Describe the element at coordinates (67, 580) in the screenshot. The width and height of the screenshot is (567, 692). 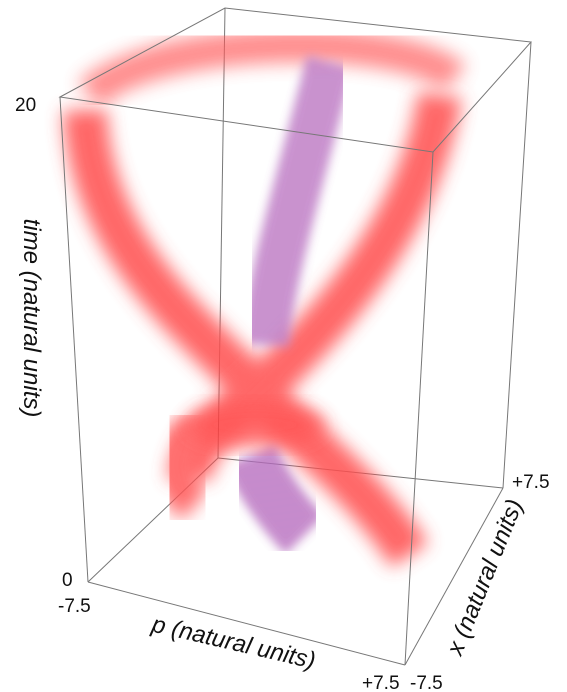
I see `time-tick-min: 0` at that location.